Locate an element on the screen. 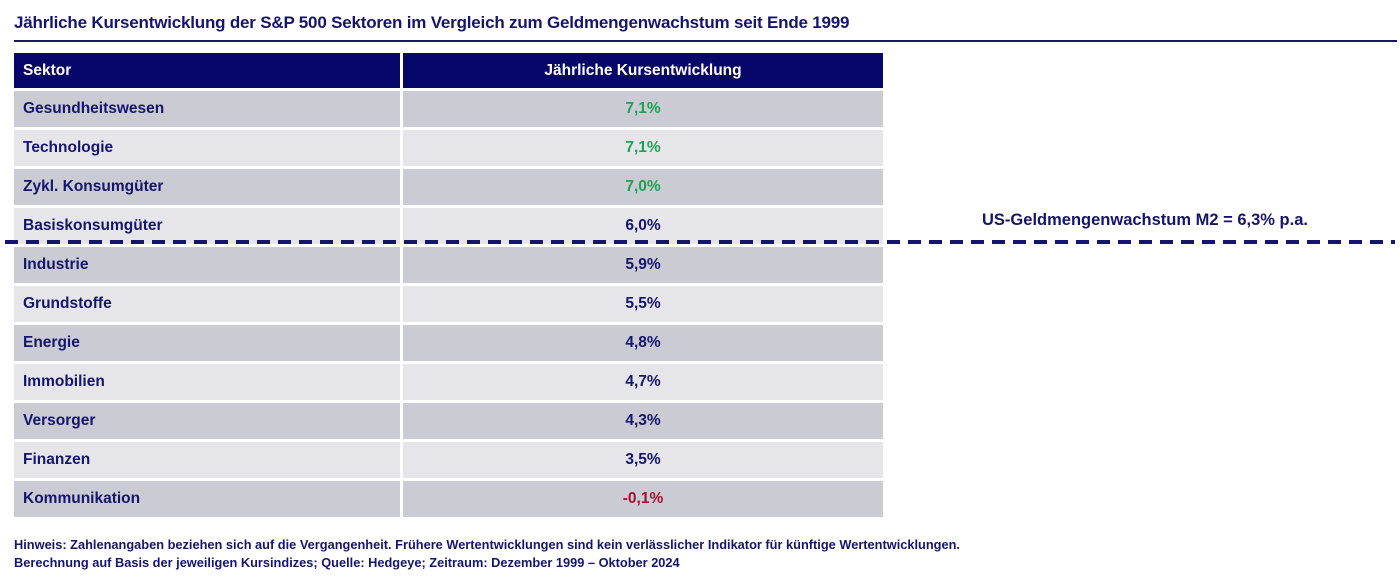 The image size is (1400, 587). sector-name: Finanzen is located at coordinates (207, 460).